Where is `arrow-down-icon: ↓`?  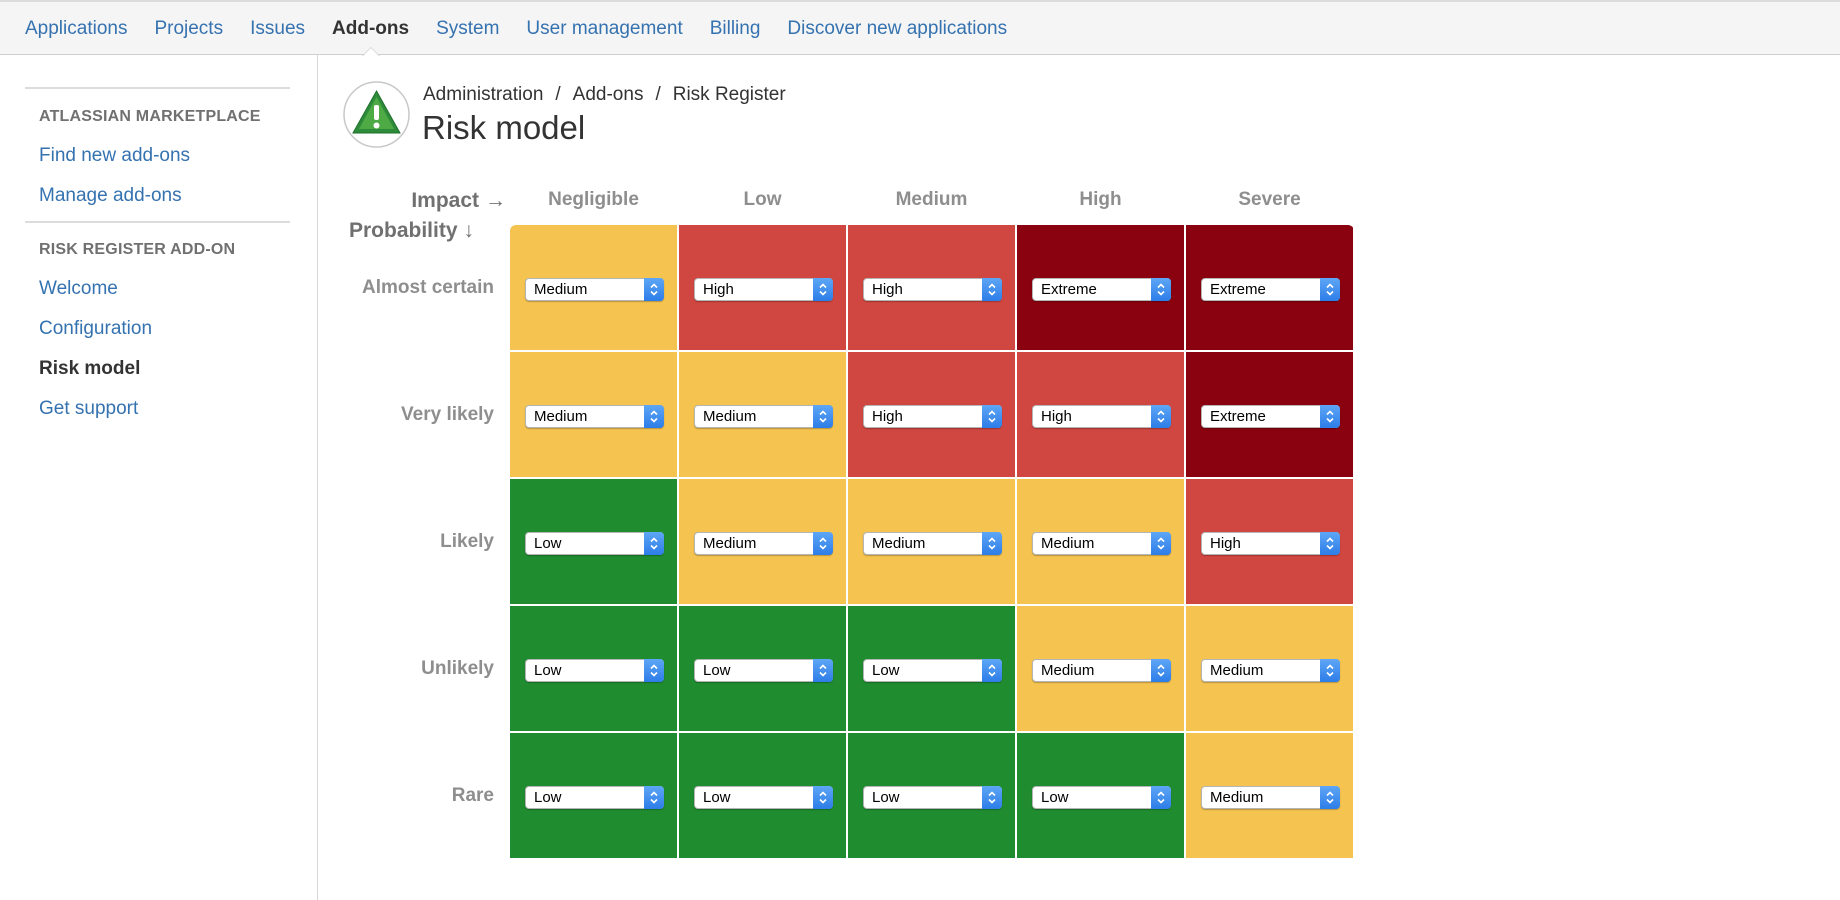
arrow-down-icon: ↓ is located at coordinates (469, 230).